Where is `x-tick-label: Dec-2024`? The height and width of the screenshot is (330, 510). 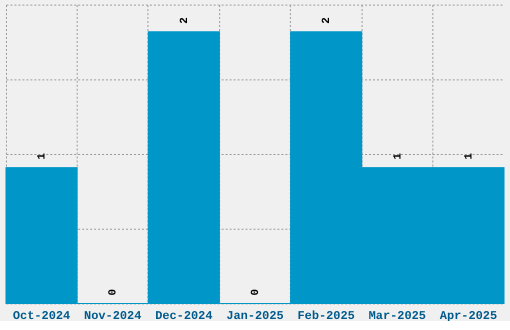
x-tick-label: Dec-2024 is located at coordinates (184, 315).